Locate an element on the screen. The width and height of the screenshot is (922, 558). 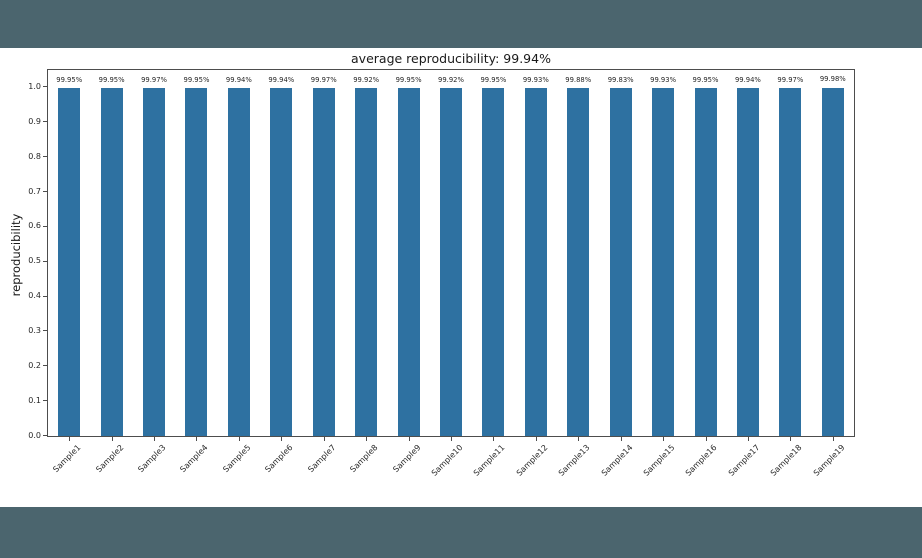
x-tick-label: Sample4 is located at coordinates (194, 459).